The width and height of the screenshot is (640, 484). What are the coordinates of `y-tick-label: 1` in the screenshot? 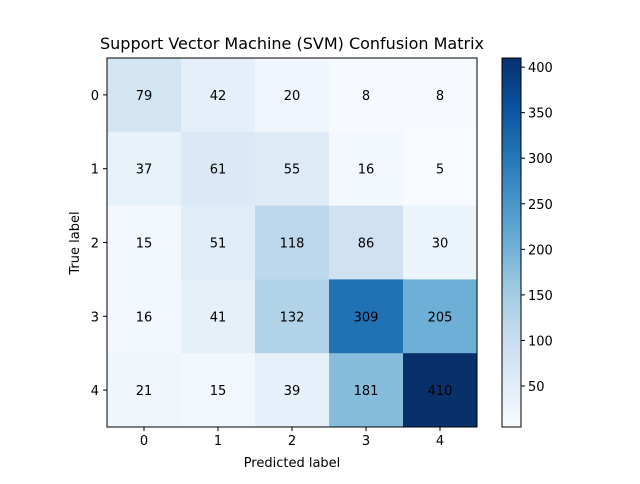 It's located at (95, 170).